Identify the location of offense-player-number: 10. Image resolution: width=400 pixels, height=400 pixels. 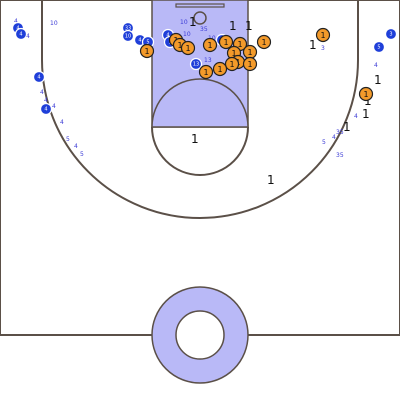
(128, 36).